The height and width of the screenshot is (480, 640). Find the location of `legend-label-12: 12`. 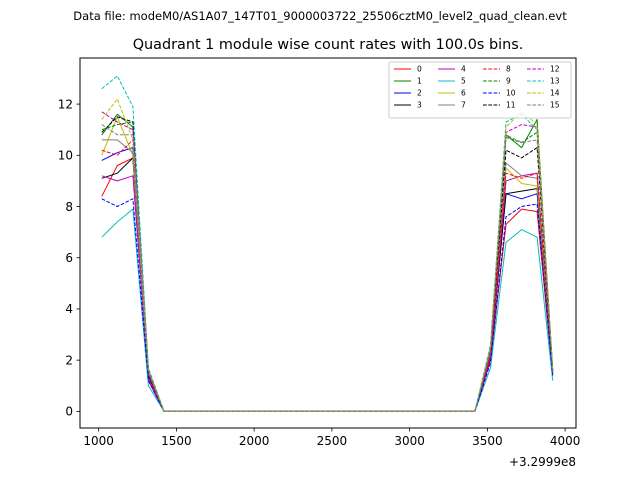

legend-label-12: 12 is located at coordinates (555, 69).